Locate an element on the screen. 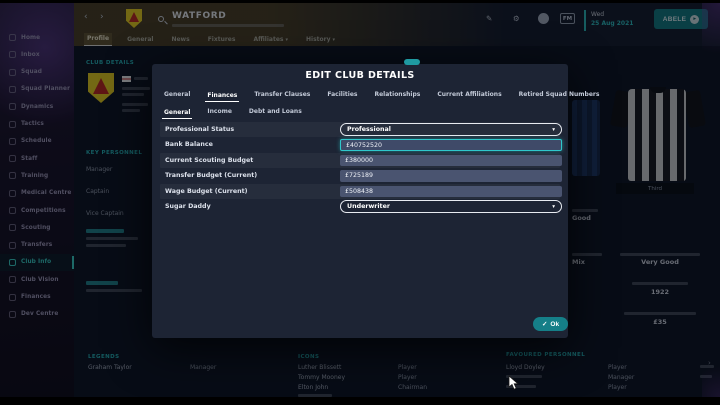 This screenshot has width=720, height=405. dialog-subtab-income: Income is located at coordinates (219, 111).